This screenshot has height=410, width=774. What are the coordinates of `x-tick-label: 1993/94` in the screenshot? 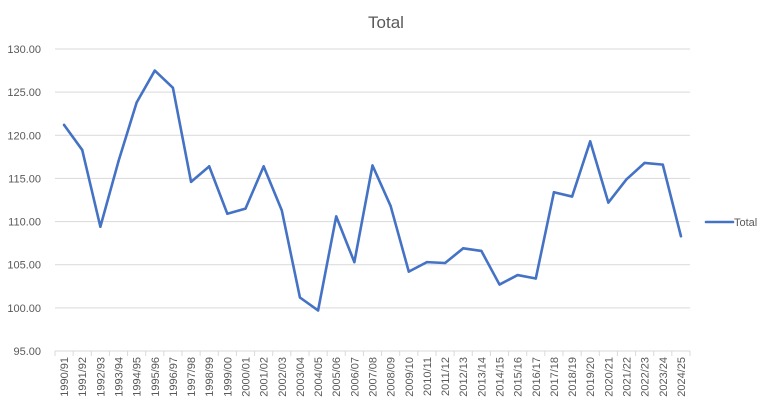 It's located at (120, 377).